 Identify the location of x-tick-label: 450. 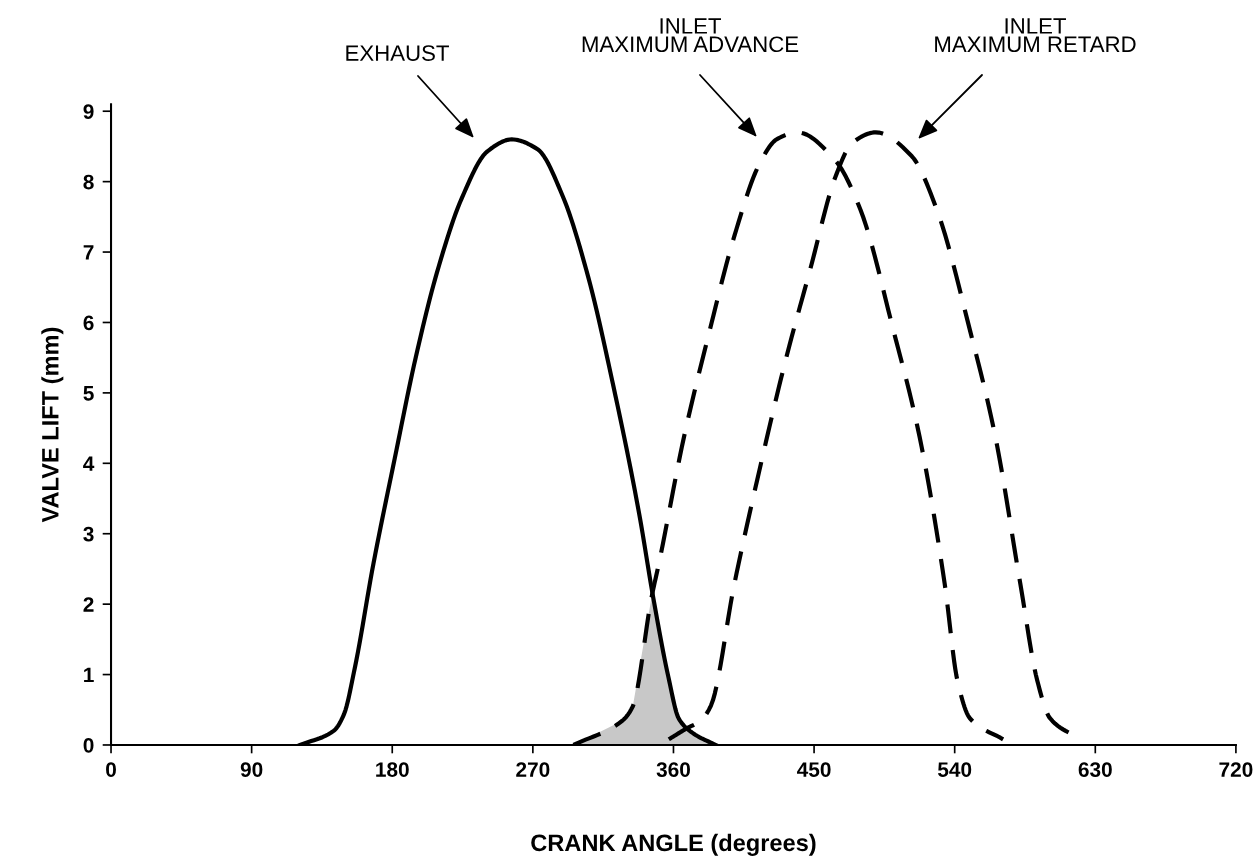
(814, 769).